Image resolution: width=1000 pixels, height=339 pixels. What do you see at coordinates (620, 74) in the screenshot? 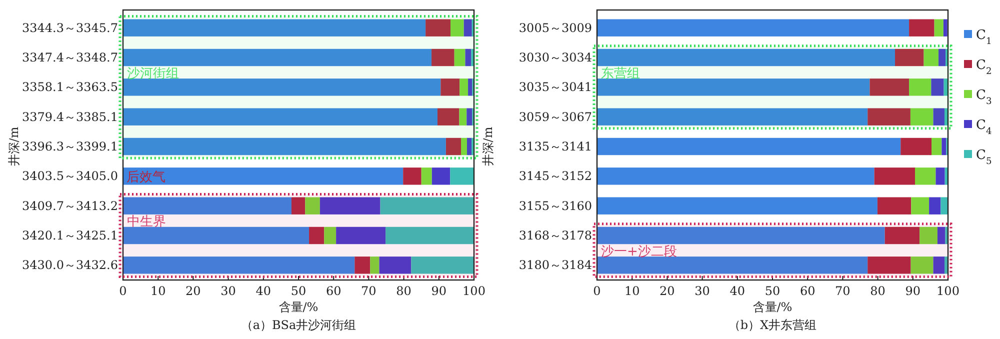
I see `band-label: 东营组` at bounding box center [620, 74].